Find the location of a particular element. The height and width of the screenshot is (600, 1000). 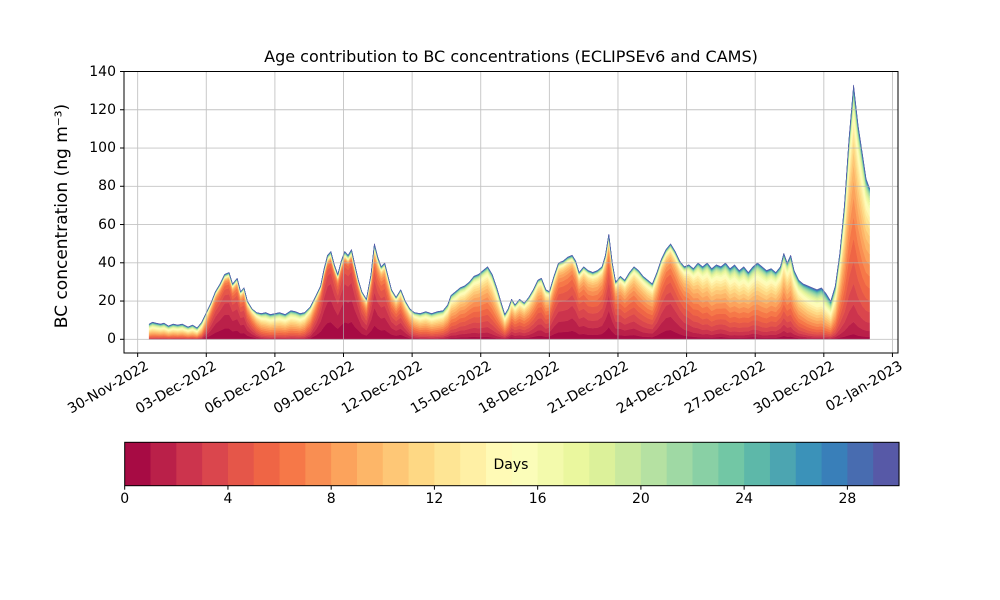

colorbar-tick-label: 12 is located at coordinates (434, 498).